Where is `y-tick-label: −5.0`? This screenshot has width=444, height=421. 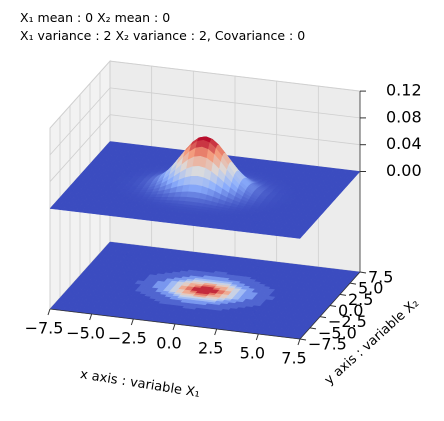
y-tick-label: −5.0 is located at coordinates (337, 332).